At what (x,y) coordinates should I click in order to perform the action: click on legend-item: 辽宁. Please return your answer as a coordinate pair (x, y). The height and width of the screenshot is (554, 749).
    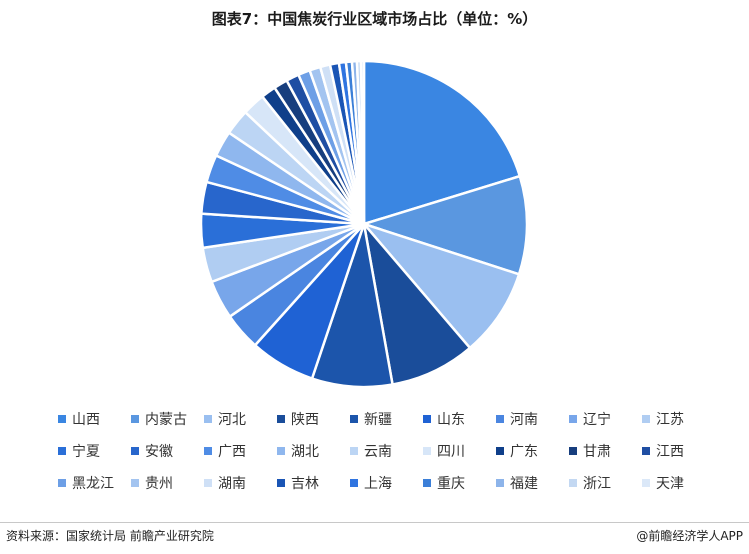
    Looking at the image, I should click on (605, 418).